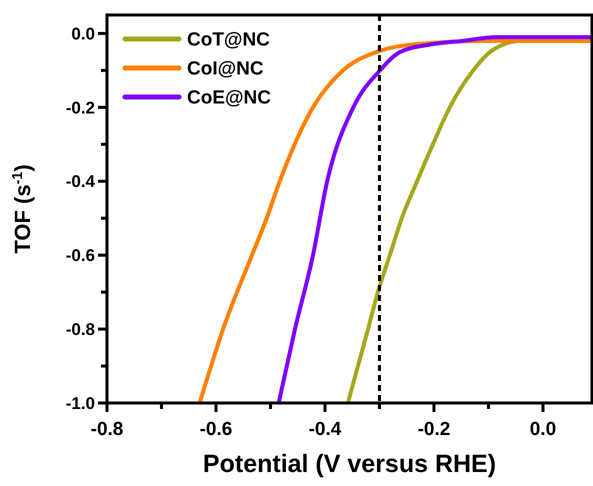  Describe the element at coordinates (349, 464) in the screenshot. I see `x-axis-title: Potential (V versus RHE)` at that location.